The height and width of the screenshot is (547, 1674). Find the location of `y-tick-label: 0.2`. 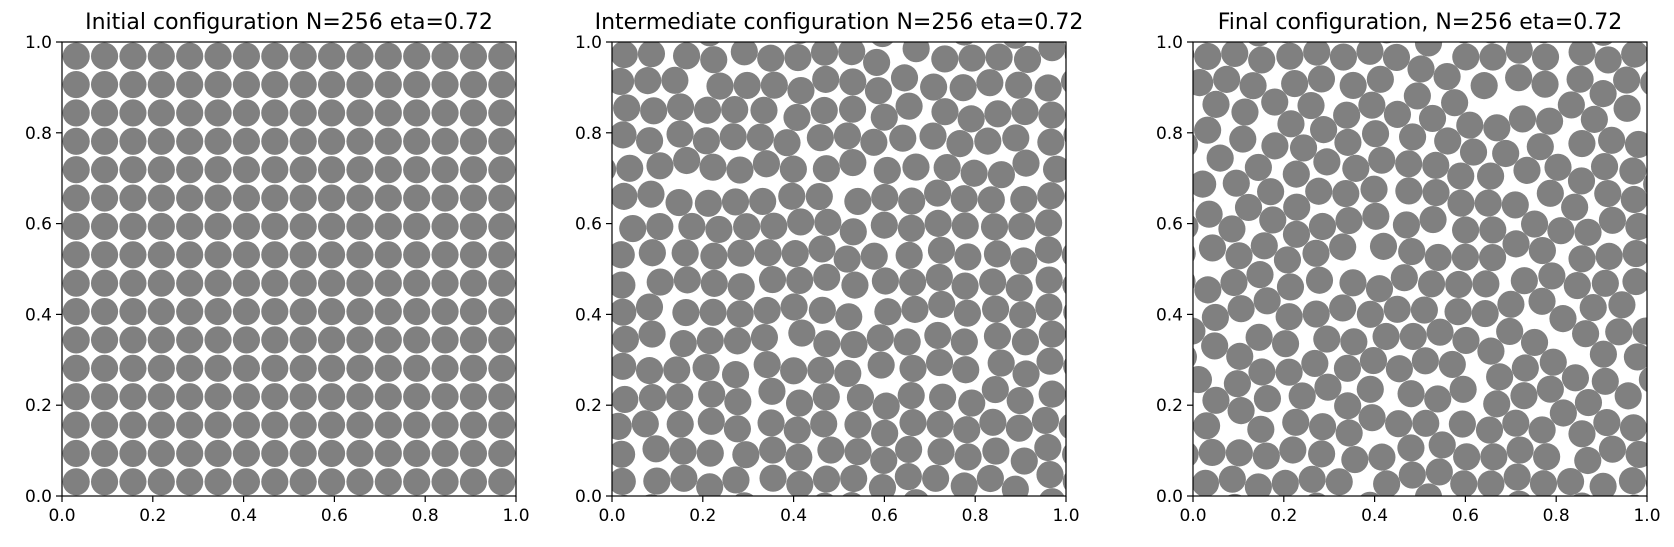

y-tick-label: 0.2 is located at coordinates (588, 406).